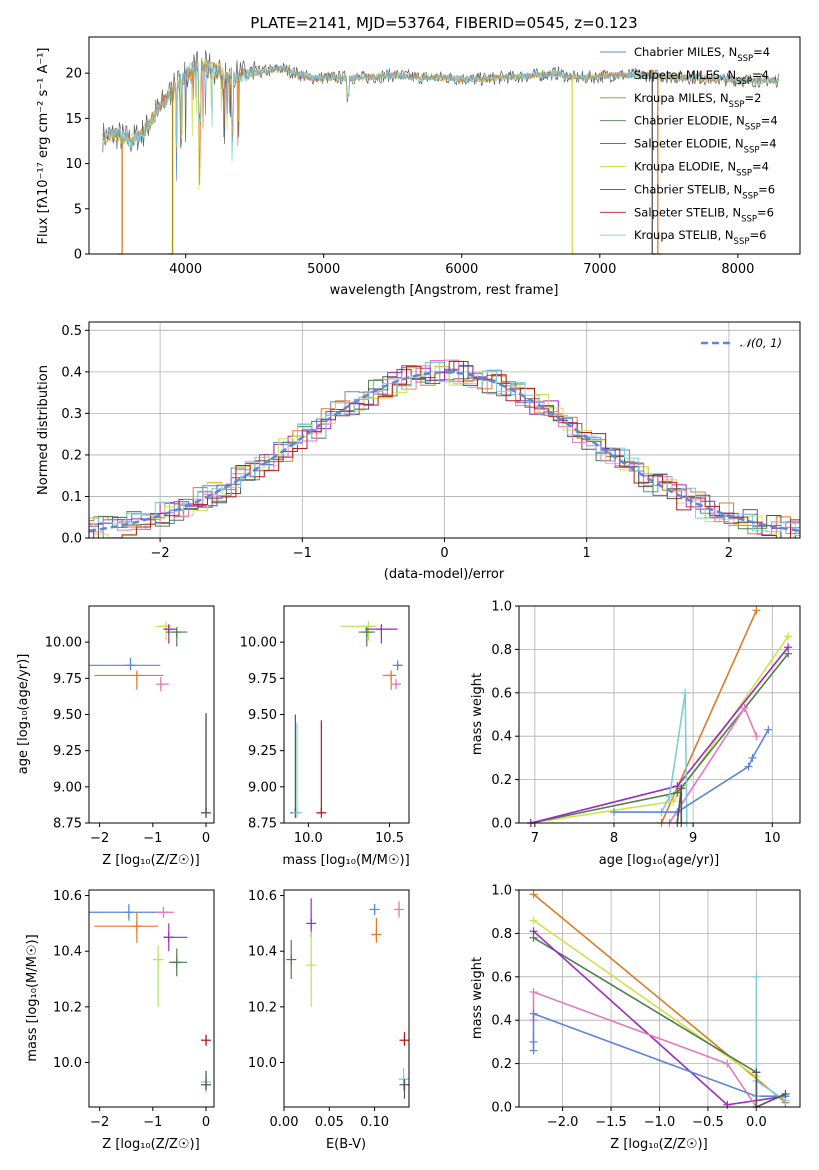  What do you see at coordinates (262, 824) in the screenshot?
I see `mass-age-ytick-label: 8.75` at bounding box center [262, 824].